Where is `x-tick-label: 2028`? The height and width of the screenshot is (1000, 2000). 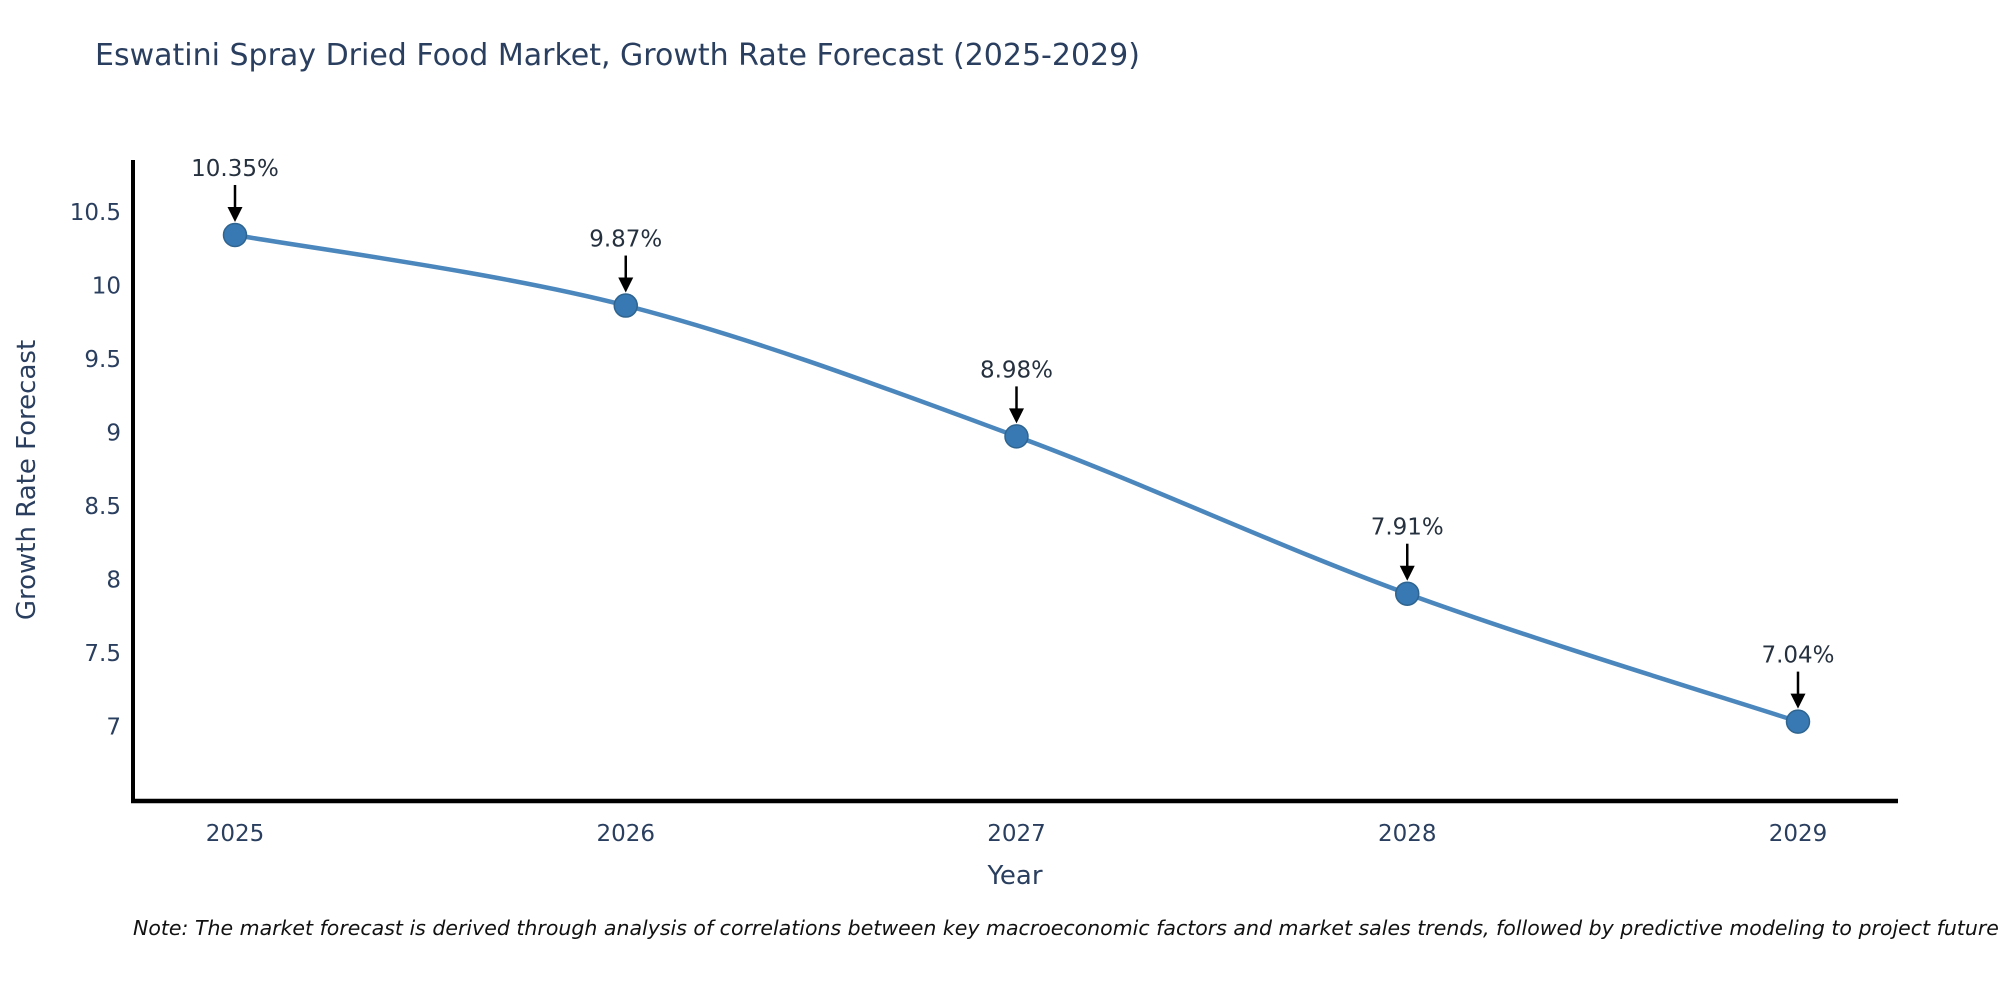
x-tick-label: 2028 is located at coordinates (1407, 834).